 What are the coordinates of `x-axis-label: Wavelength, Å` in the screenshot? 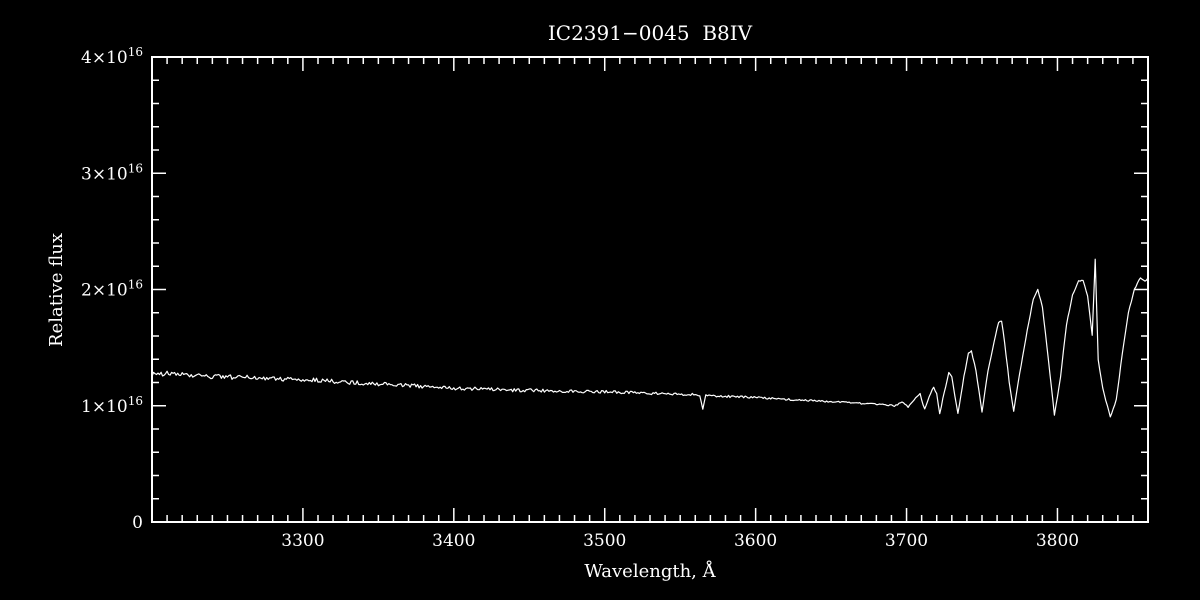 It's located at (650, 571).